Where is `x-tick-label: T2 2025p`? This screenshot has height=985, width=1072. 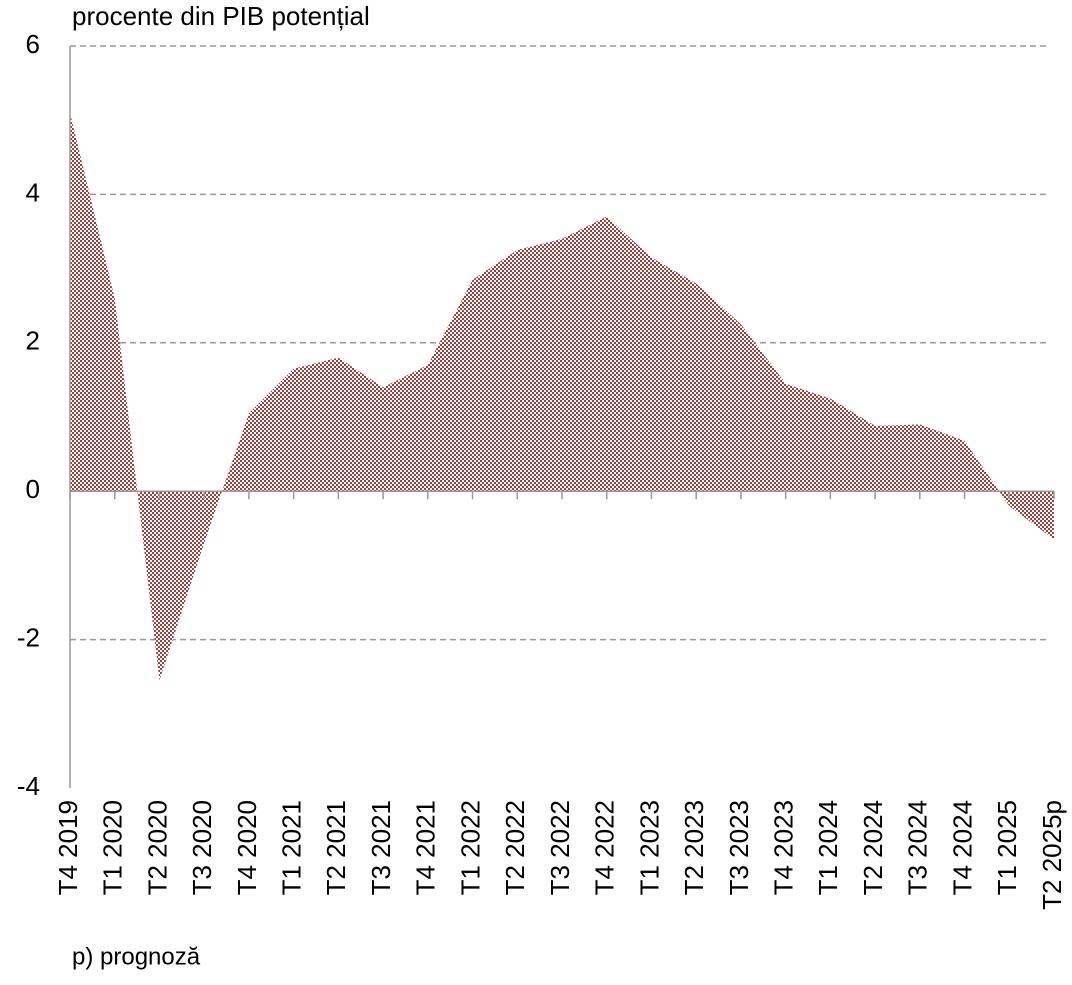 x-tick-label: T2 2025p is located at coordinates (1052, 855).